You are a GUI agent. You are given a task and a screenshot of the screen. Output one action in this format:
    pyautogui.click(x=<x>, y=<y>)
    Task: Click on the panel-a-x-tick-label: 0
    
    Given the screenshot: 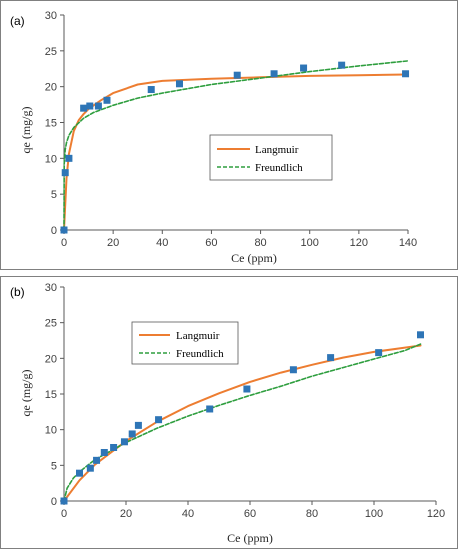 What is the action you would take?
    pyautogui.click(x=64, y=243)
    